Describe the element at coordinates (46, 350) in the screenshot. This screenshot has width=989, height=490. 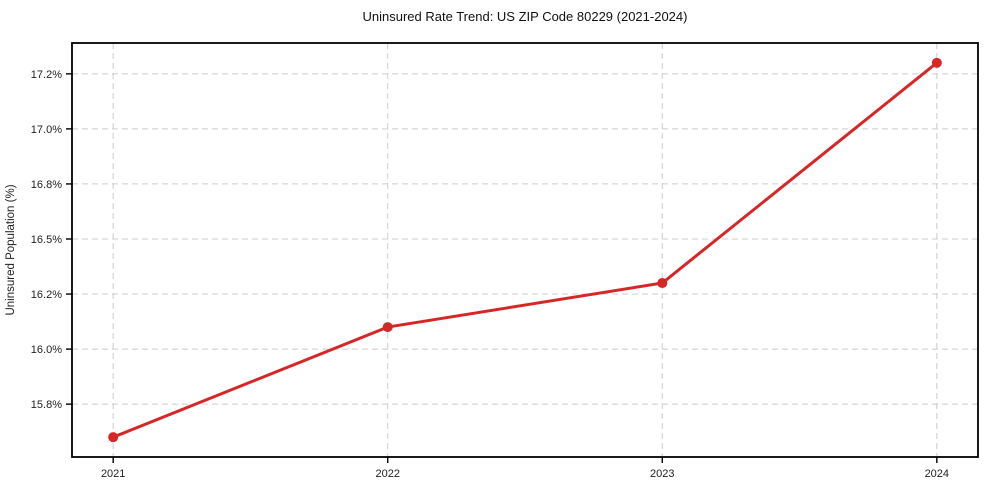
I see `y-tick-label: 16.0%` at that location.